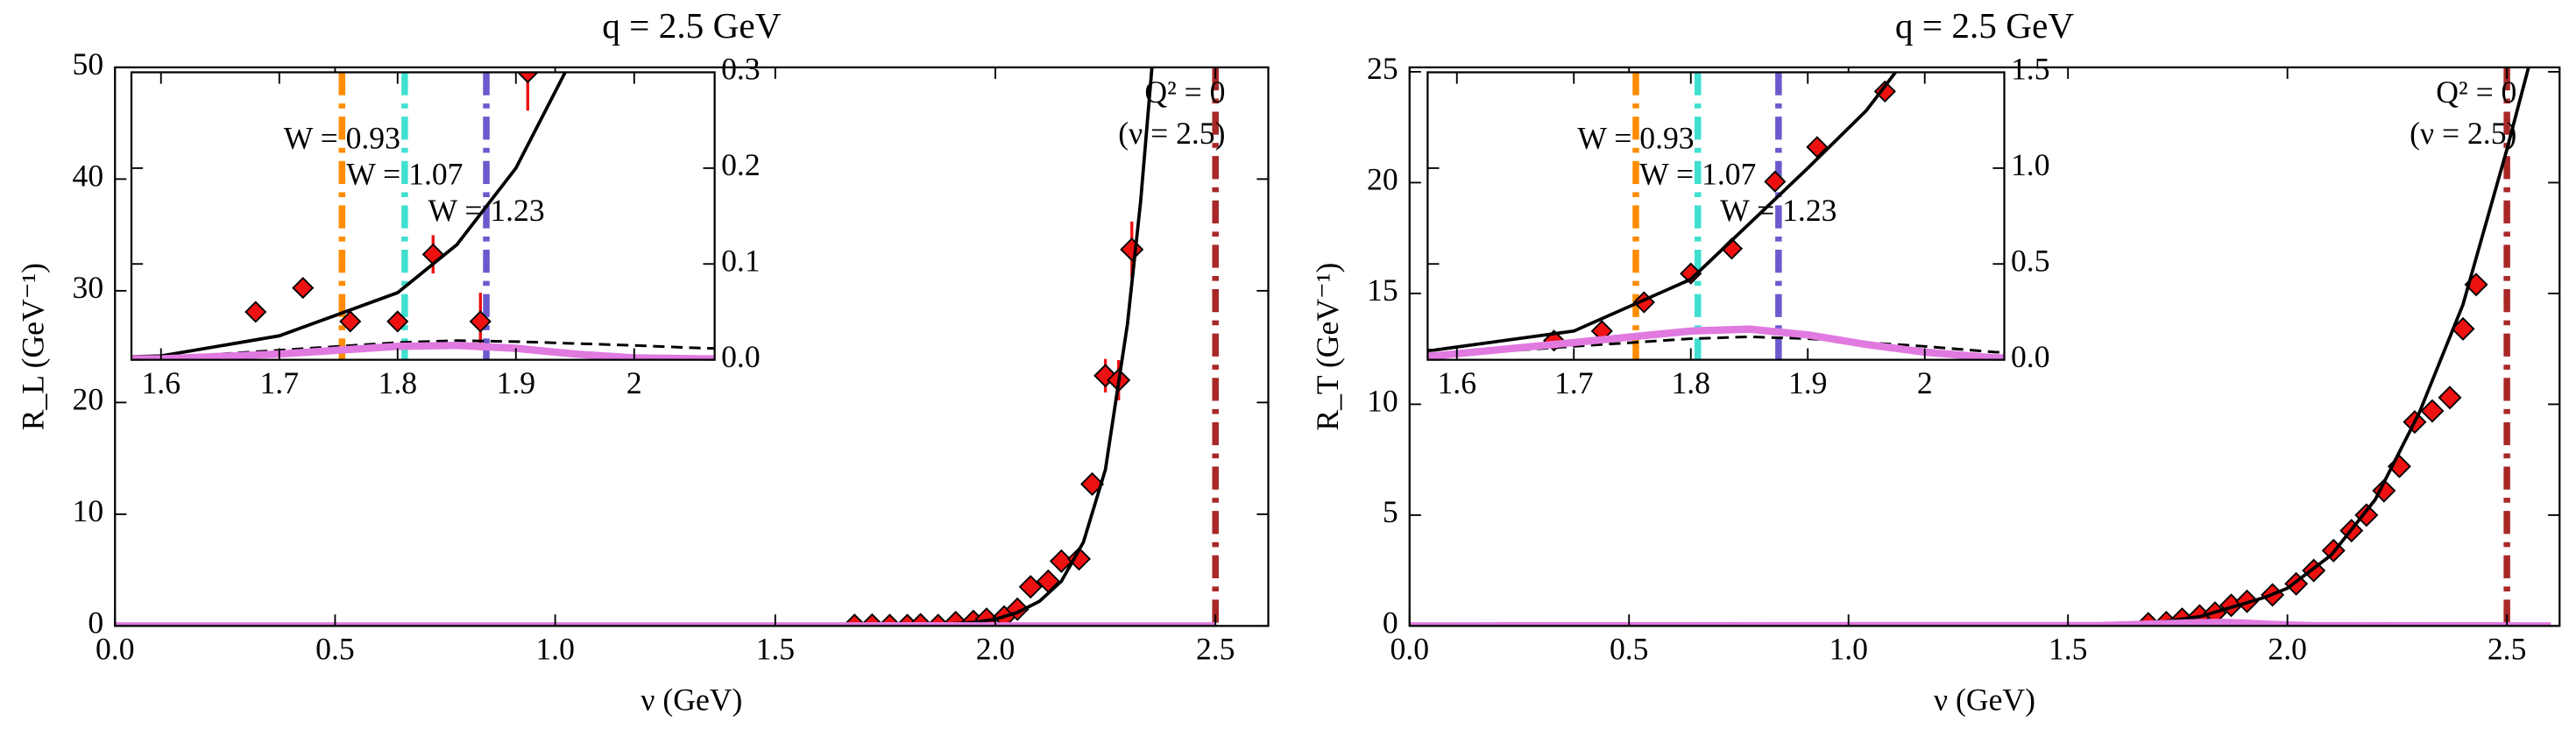  Describe the element at coordinates (1390, 511) in the screenshot. I see `y-tick-label: 5` at that location.